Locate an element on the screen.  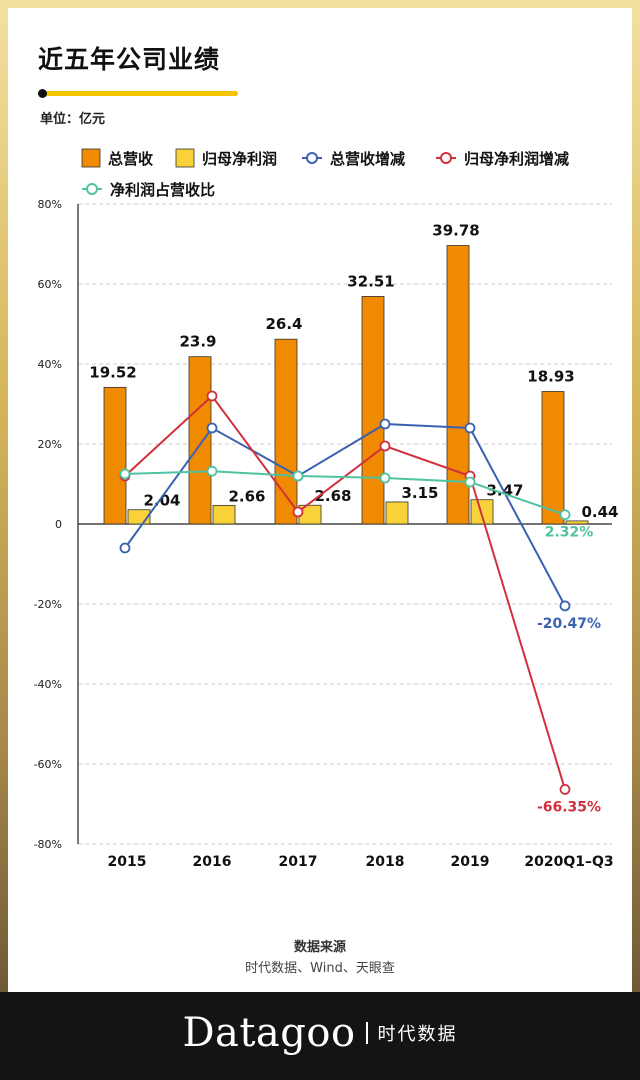
bar-value-label: 3.47 is located at coordinates (504, 491).